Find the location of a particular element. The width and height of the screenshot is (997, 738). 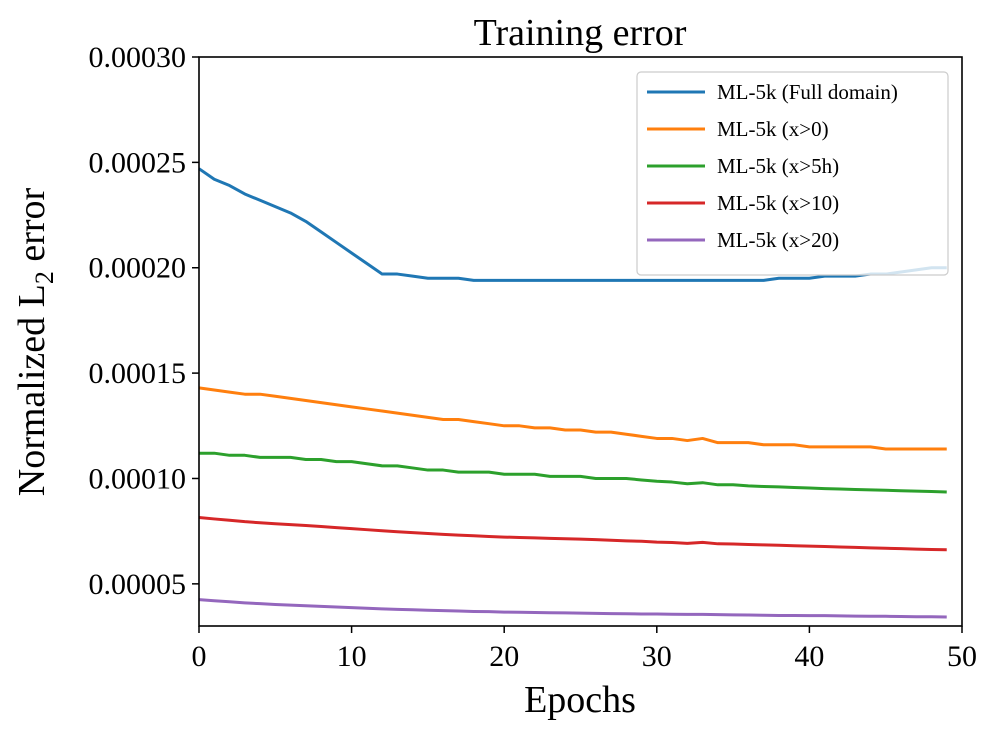

legend-label-1: ML-5k (Full domain) is located at coordinates (807, 92).